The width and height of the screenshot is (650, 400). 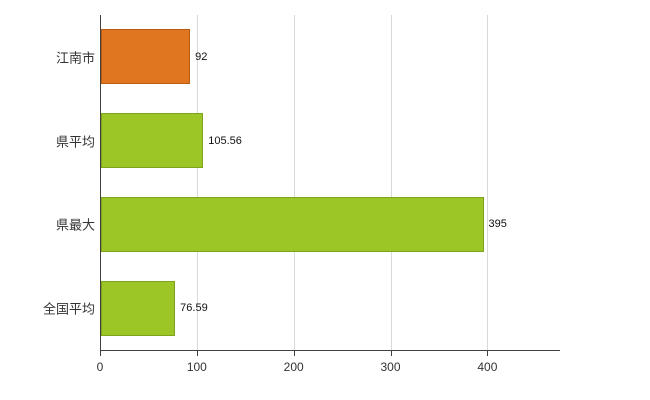 What do you see at coordinates (75, 225) in the screenshot?
I see `category-label: 県最大` at bounding box center [75, 225].